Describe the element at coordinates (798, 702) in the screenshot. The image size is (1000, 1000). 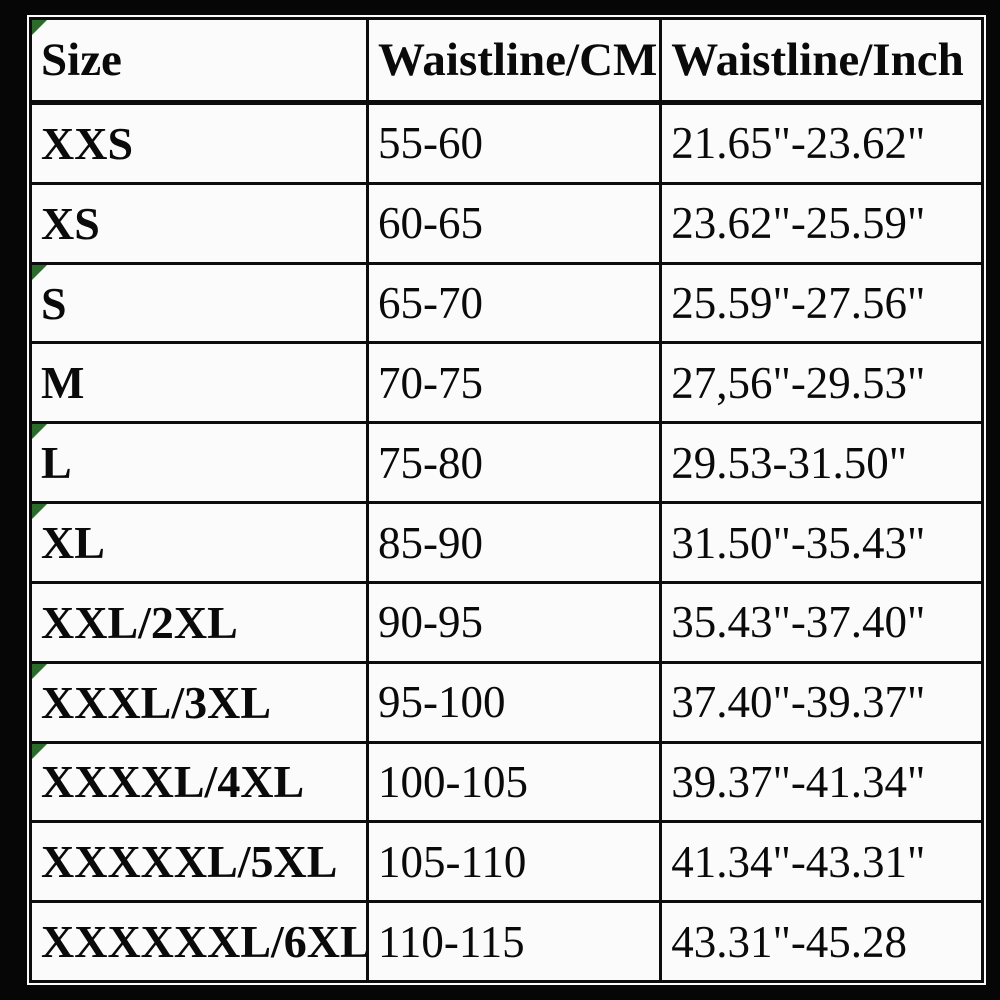
I see `cell-waistline-inch-text: 37.40"-39.37"` at that location.